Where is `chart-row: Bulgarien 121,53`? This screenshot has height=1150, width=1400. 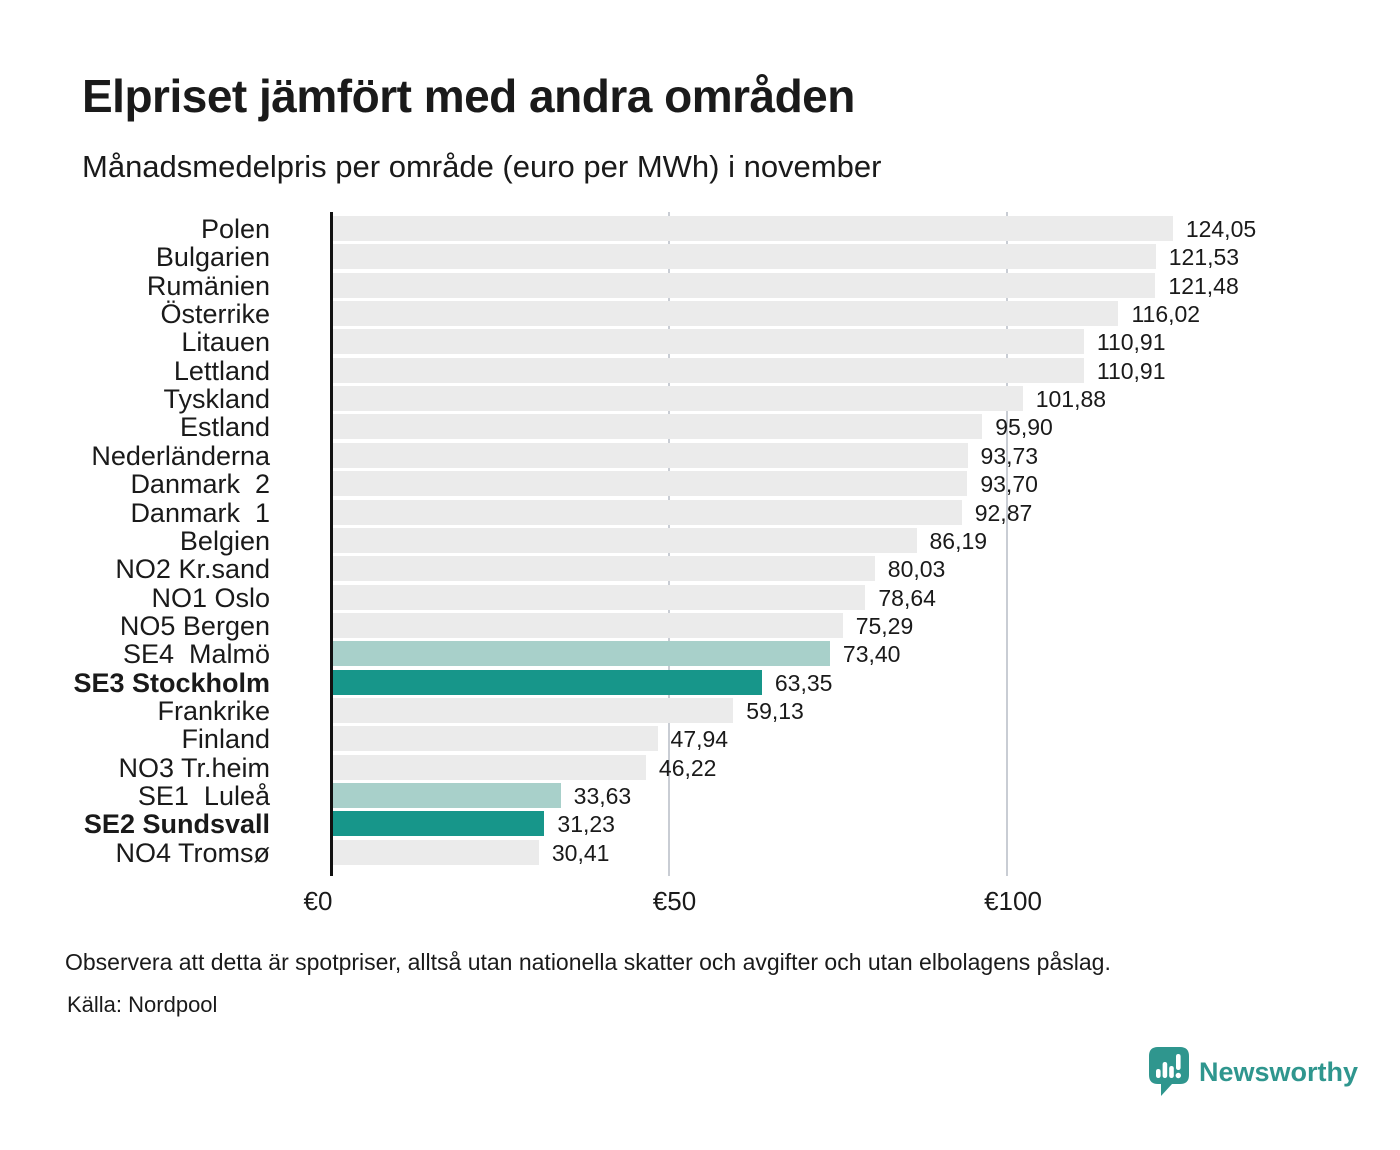
chart-row: Bulgarien 121,53 is located at coordinates (700, 257).